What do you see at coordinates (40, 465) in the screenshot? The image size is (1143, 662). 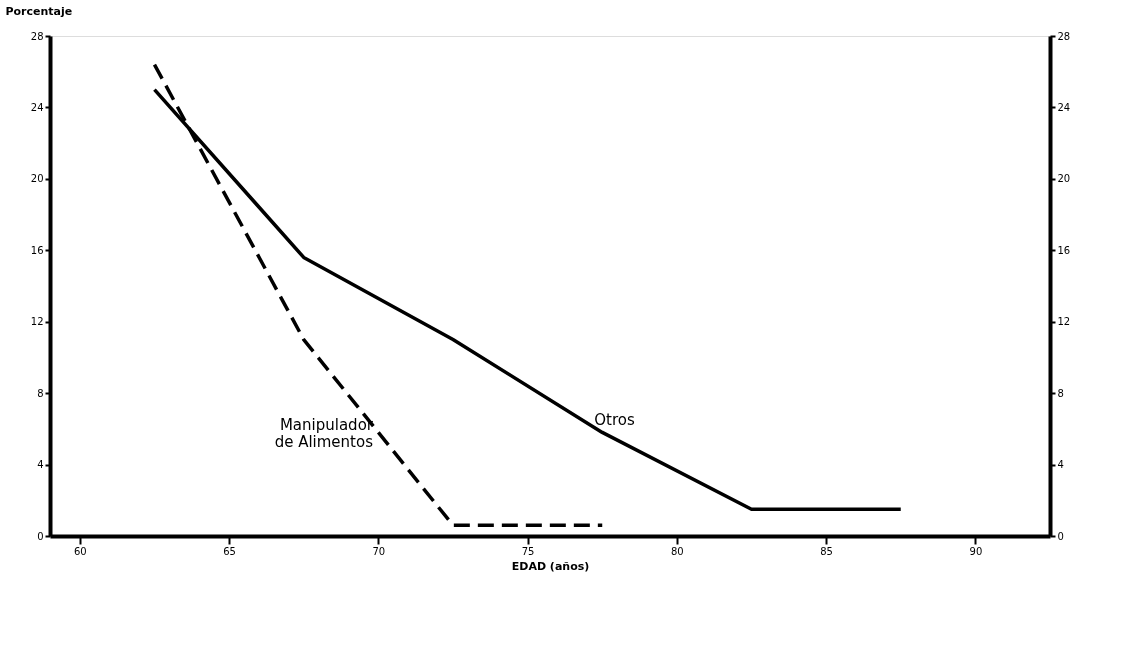 I see `y-tick-label: 4` at bounding box center [40, 465].